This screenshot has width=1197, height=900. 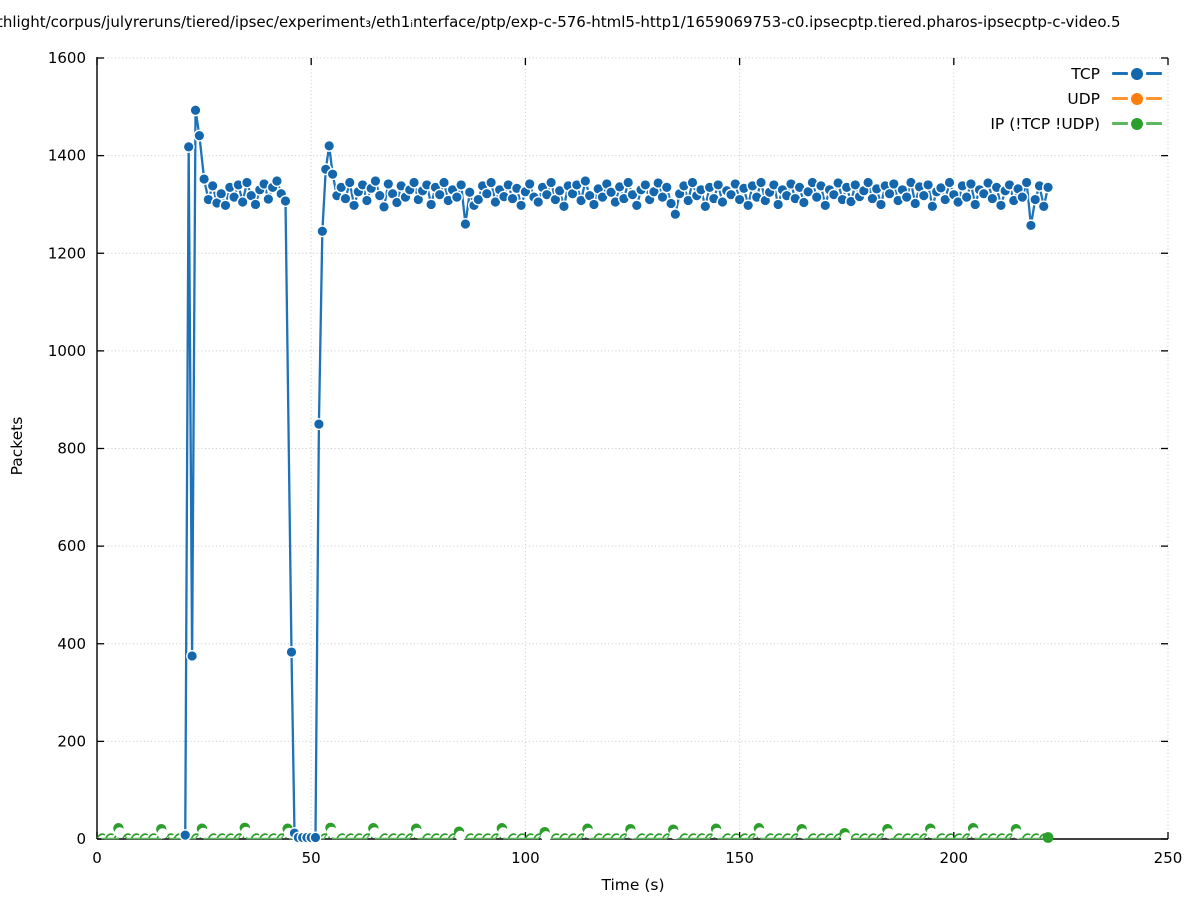 I want to click on x-tick-label: 250, so click(x=1168, y=858).